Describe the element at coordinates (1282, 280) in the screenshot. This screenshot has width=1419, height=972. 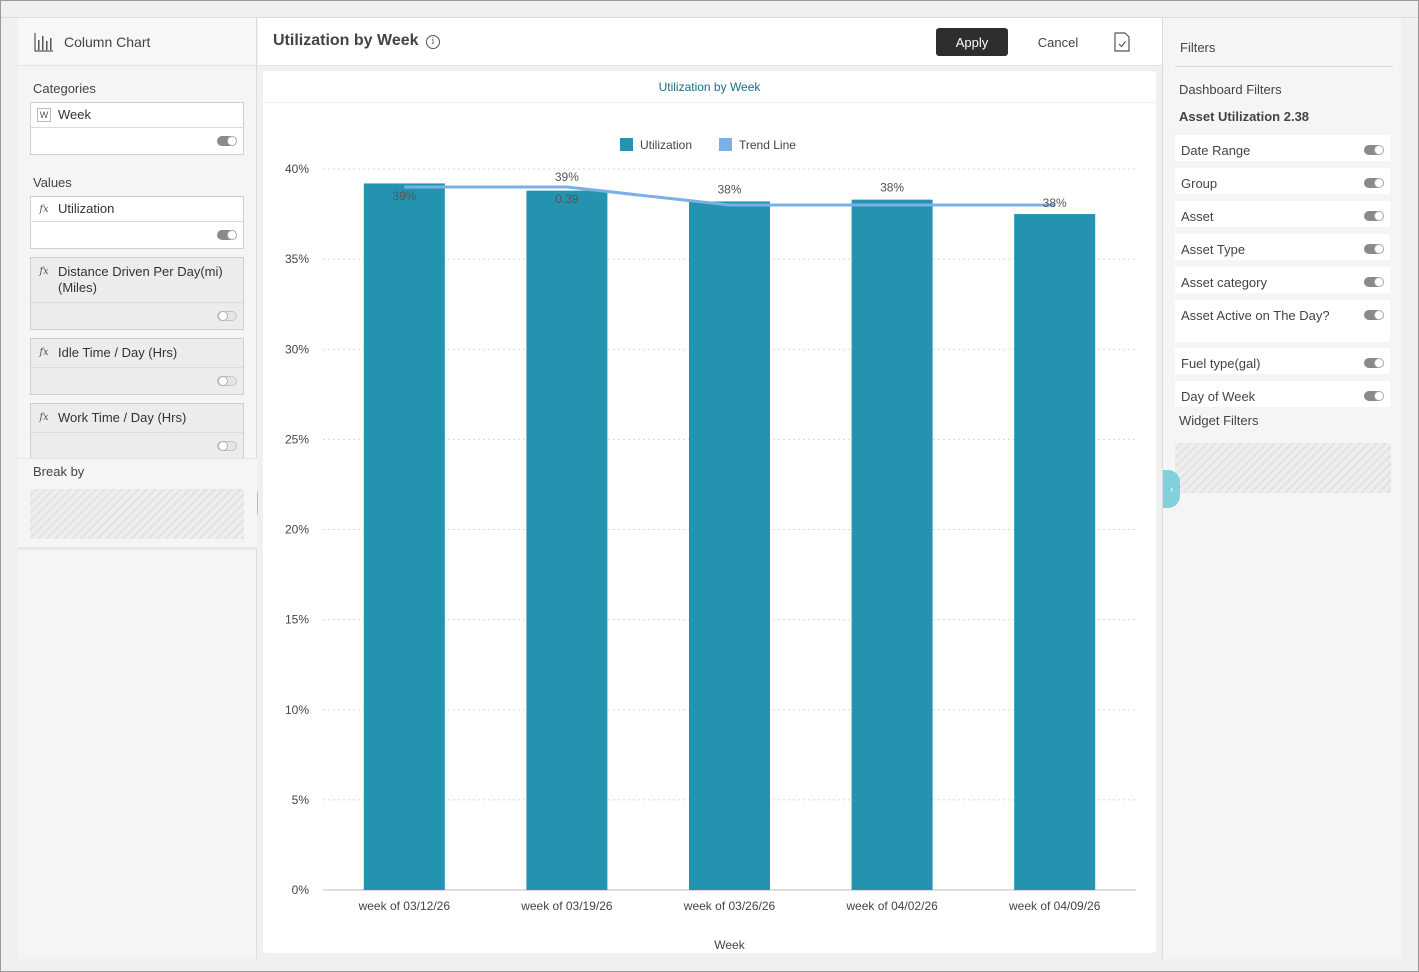
I see `filter-item: Asset category` at that location.